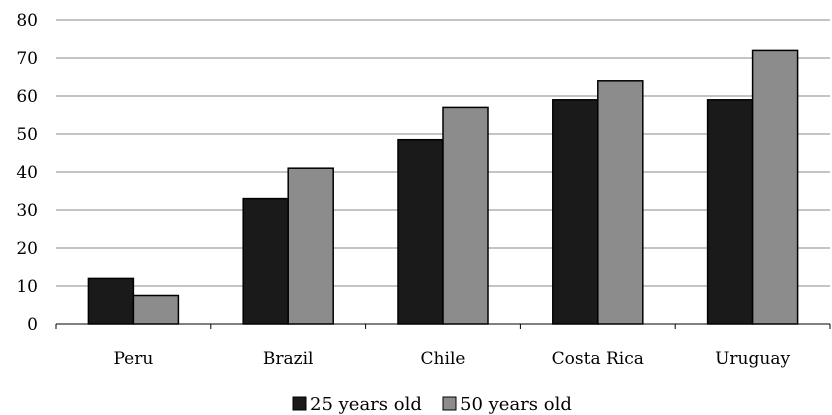 The width and height of the screenshot is (832, 415). I want to click on y-tick-label: 40, so click(27, 173).